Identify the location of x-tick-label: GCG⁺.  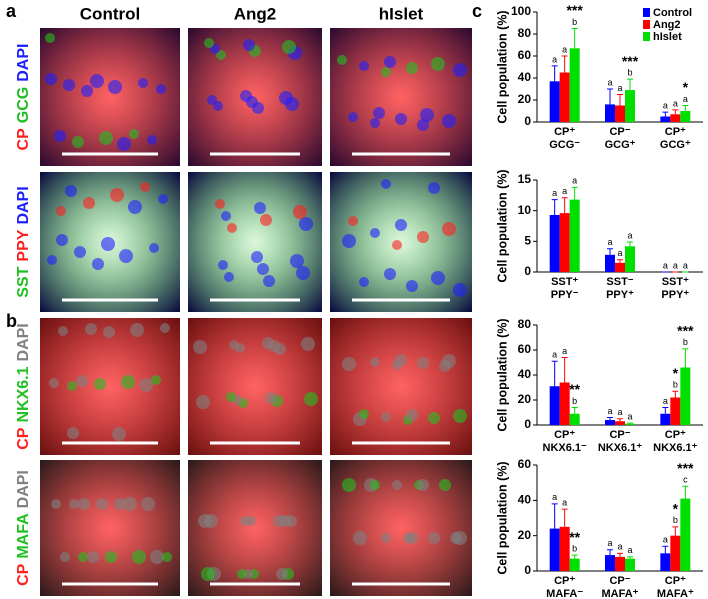
(620, 145).